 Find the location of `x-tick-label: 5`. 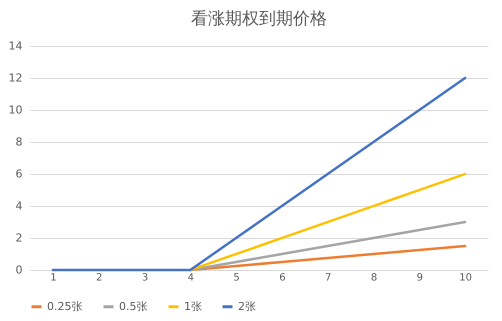

x-tick-label: 5 is located at coordinates (236, 278).